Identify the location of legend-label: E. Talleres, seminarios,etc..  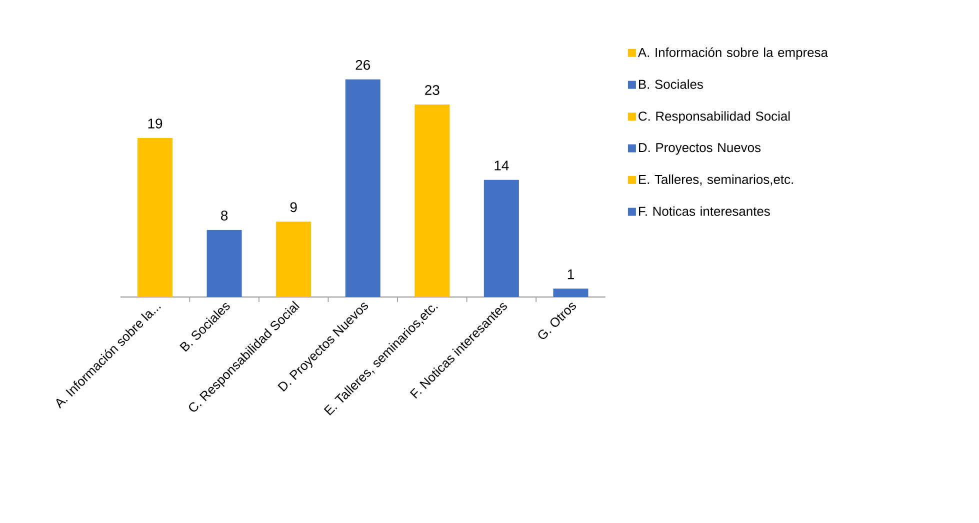
(716, 180).